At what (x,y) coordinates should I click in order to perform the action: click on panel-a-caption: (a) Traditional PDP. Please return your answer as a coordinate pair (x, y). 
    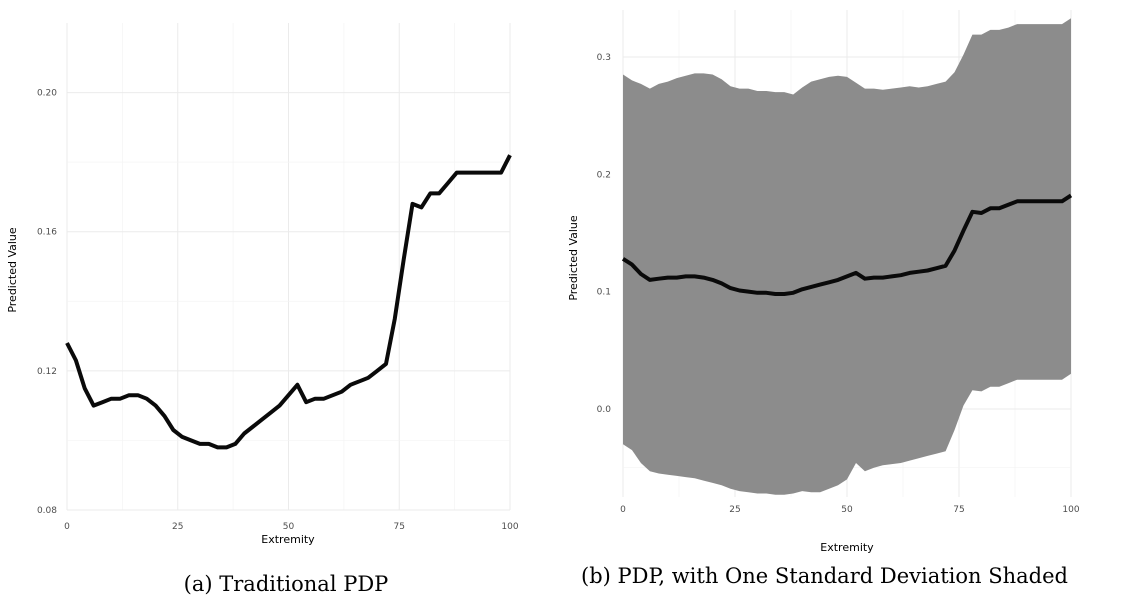
    Looking at the image, I should click on (286, 584).